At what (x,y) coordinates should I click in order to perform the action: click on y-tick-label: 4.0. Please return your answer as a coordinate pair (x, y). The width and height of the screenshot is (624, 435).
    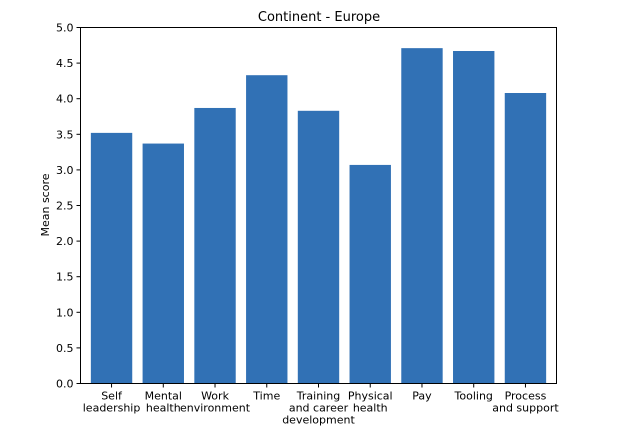
    Looking at the image, I should click on (65, 99).